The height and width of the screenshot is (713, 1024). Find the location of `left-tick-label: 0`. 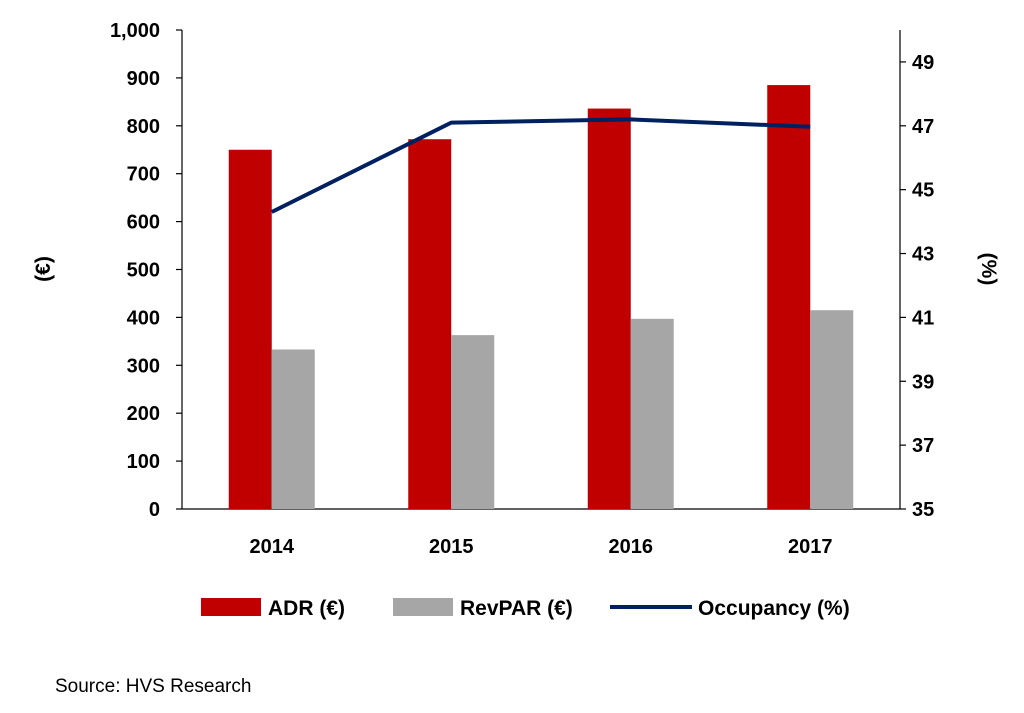

left-tick-label: 0 is located at coordinates (154, 510).